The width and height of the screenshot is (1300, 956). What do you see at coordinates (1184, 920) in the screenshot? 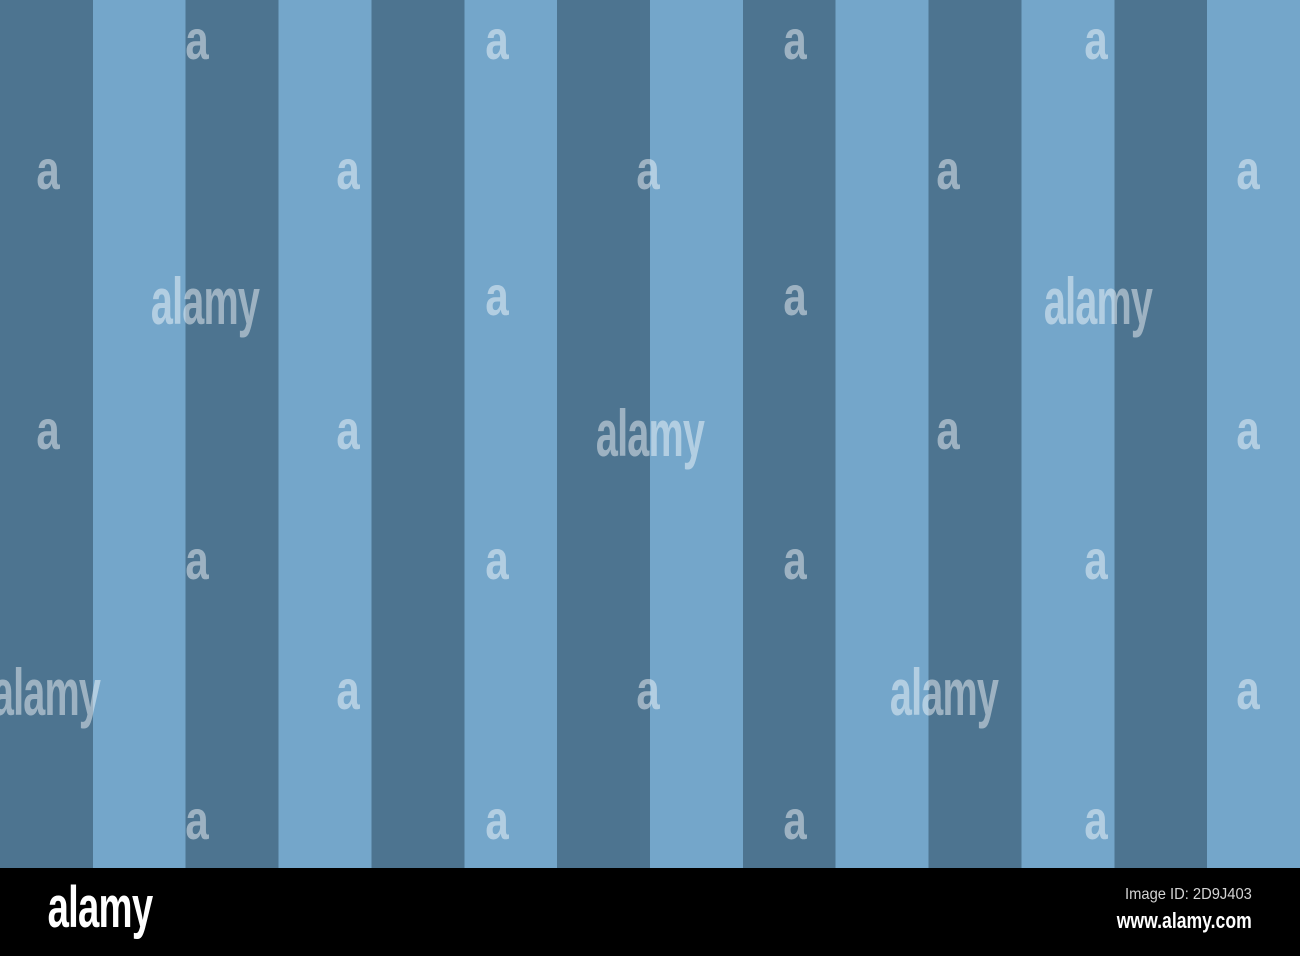
I see `website-url-text: www.alamy.com` at bounding box center [1184, 920].